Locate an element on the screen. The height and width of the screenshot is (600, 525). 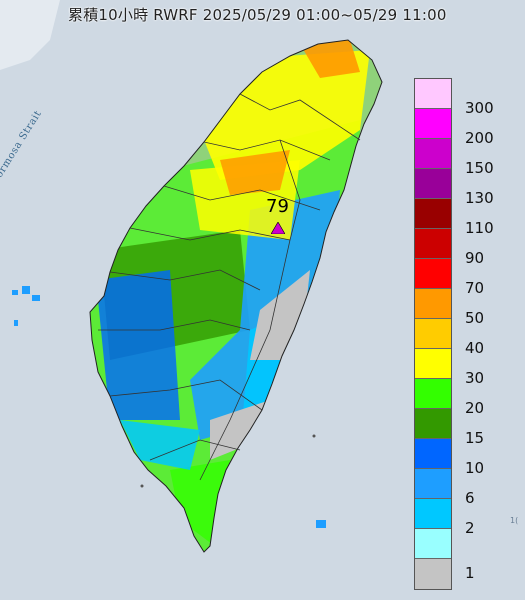
color-legend is located at coordinates (433, 334).